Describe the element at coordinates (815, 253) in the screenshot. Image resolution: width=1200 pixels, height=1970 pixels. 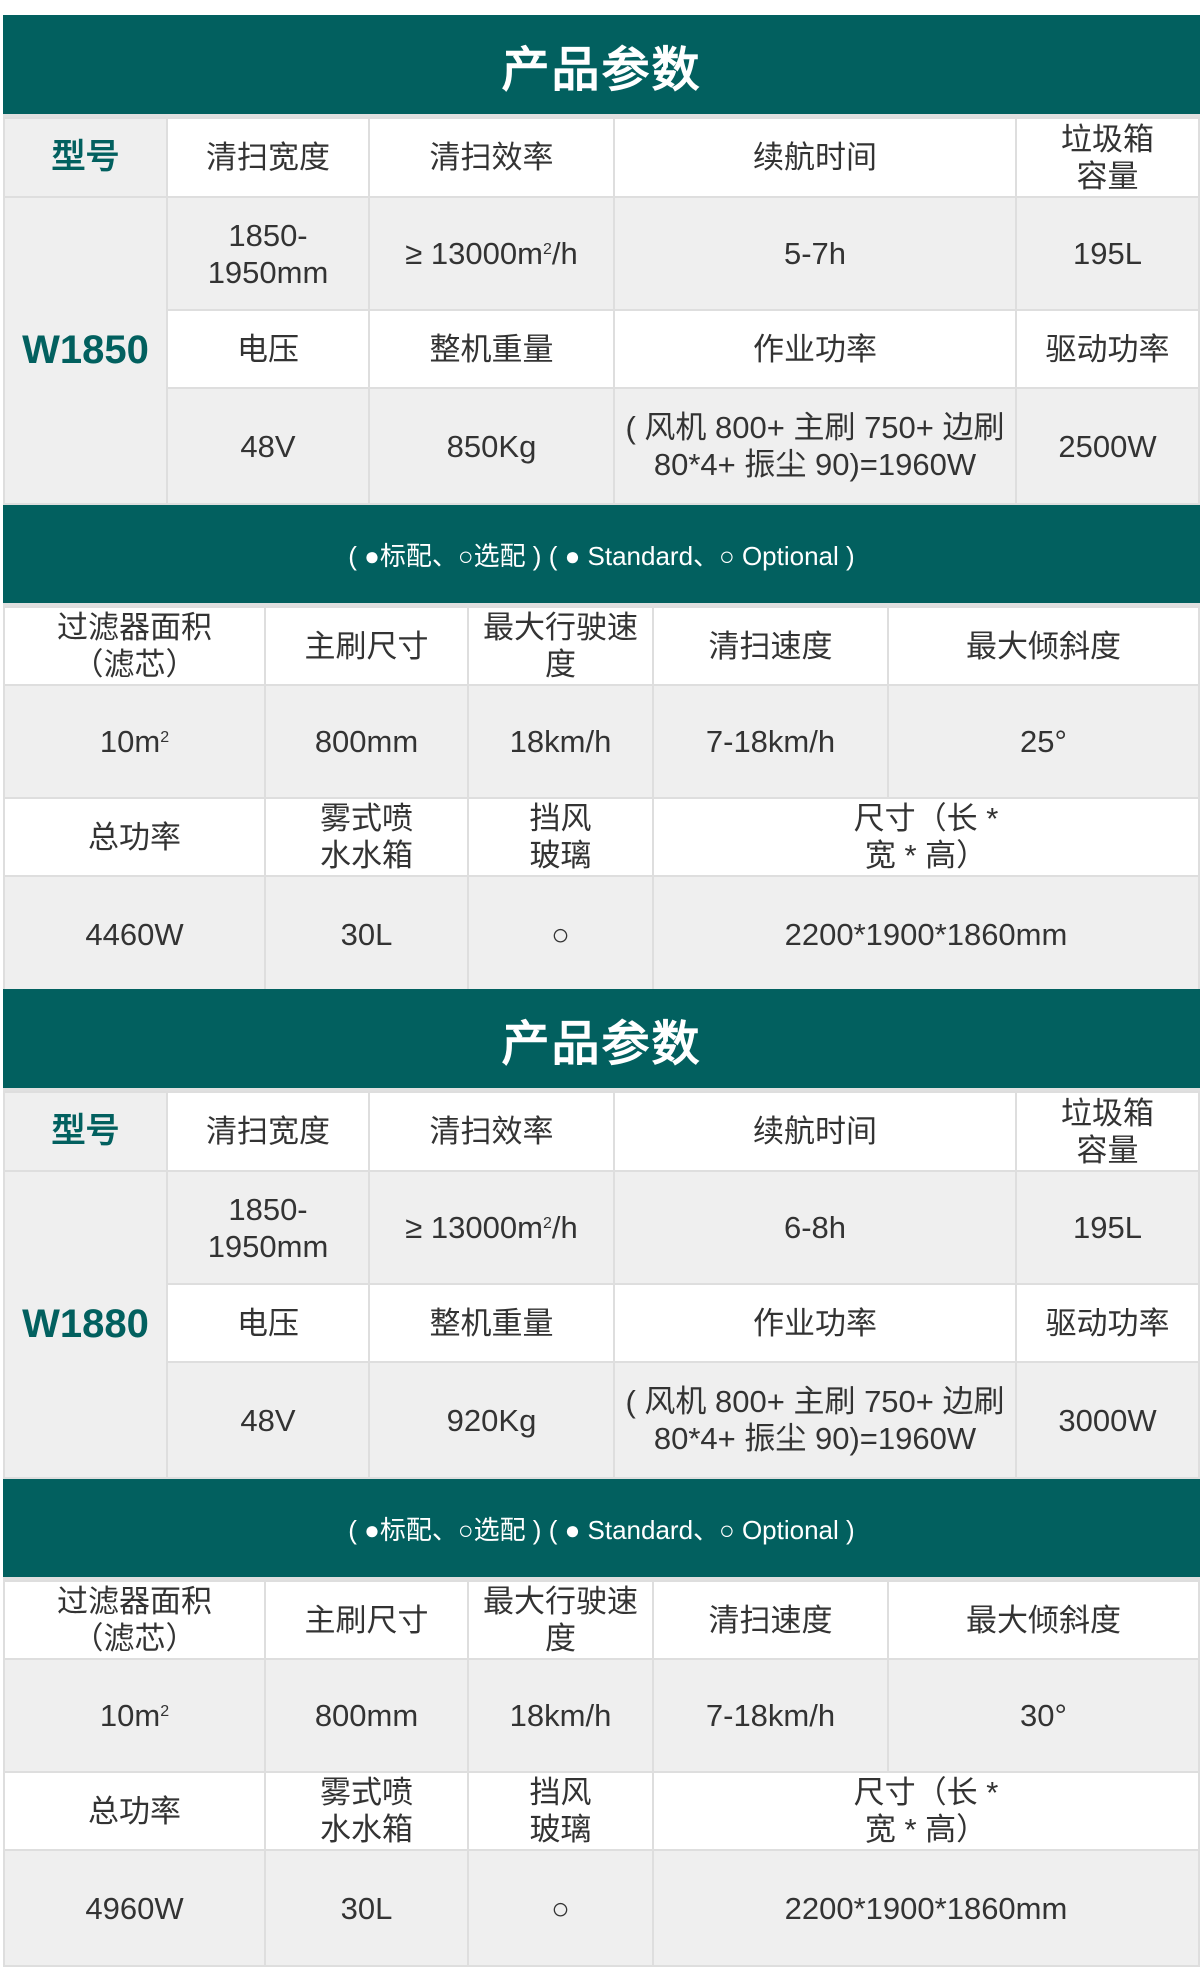
I see `value-cell: 5-7h` at that location.